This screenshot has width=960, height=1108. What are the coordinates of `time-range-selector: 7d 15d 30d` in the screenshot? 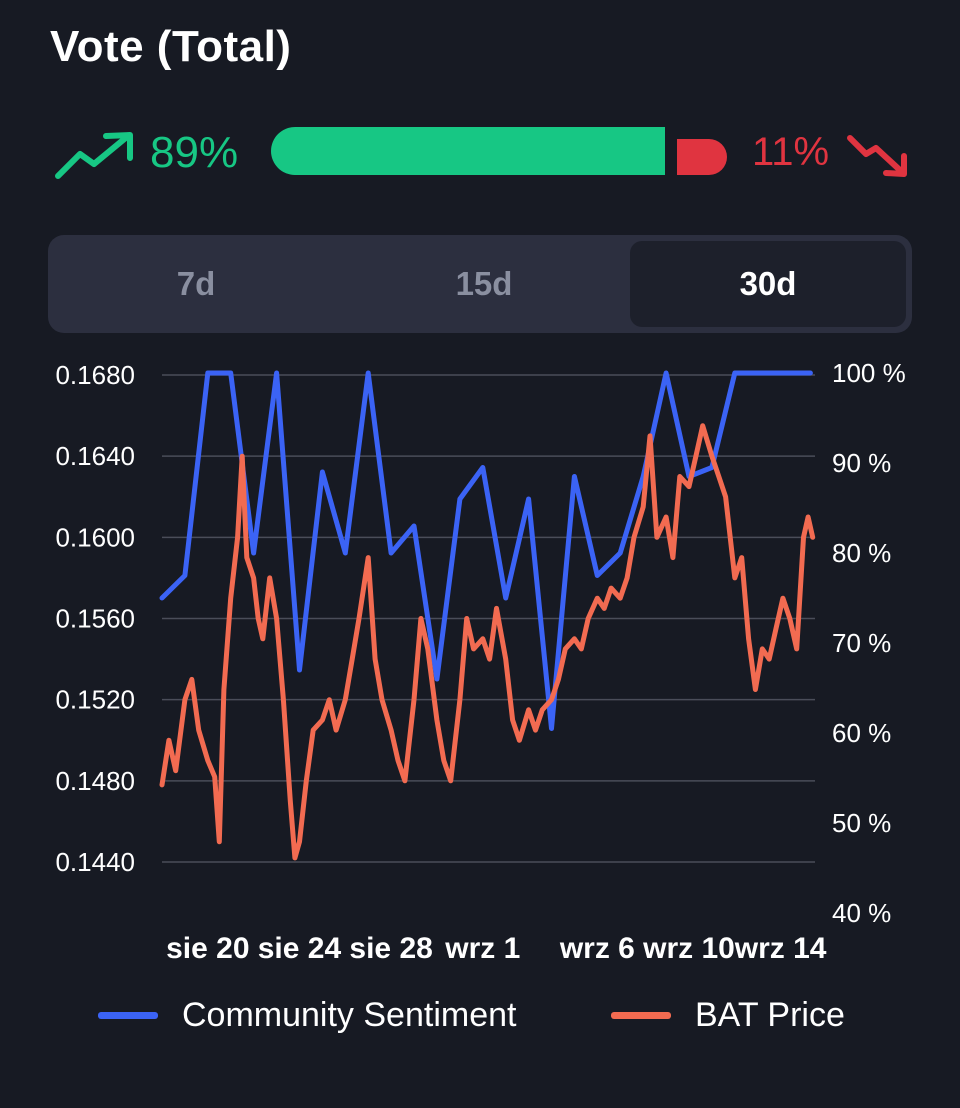 It's located at (480, 284).